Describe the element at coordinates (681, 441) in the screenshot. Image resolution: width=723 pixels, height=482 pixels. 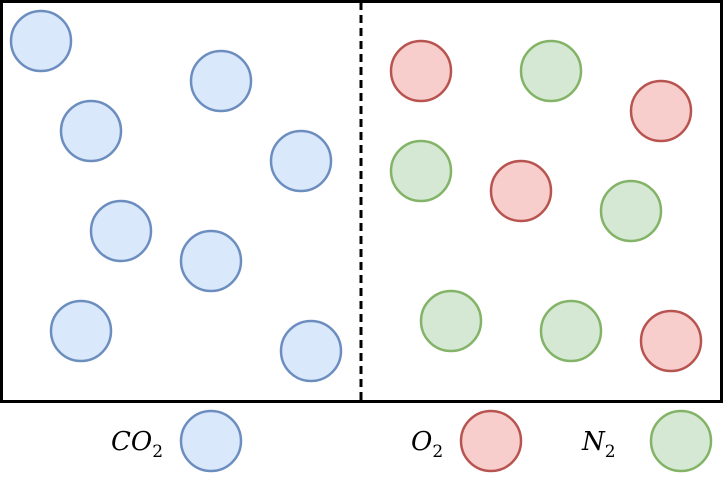
I see `legend-swatch-n2` at that location.